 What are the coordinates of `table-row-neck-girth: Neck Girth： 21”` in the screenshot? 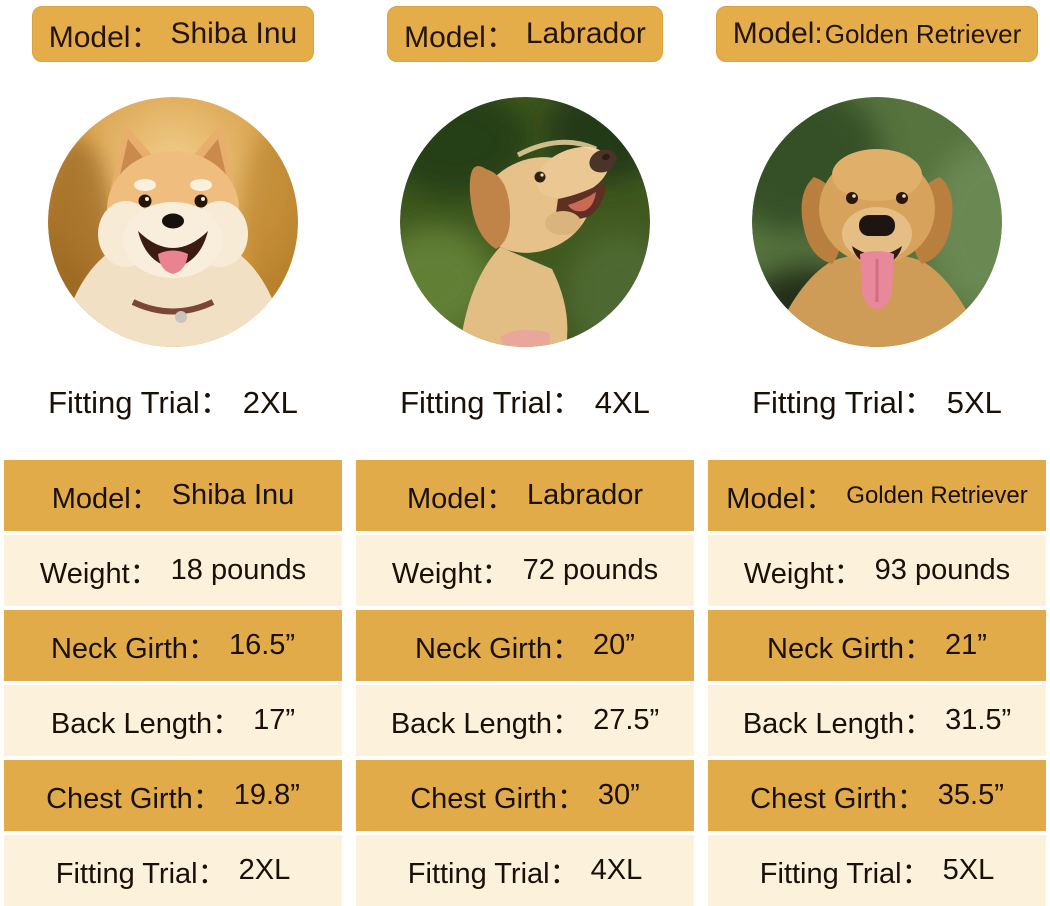 It's located at (877, 645).